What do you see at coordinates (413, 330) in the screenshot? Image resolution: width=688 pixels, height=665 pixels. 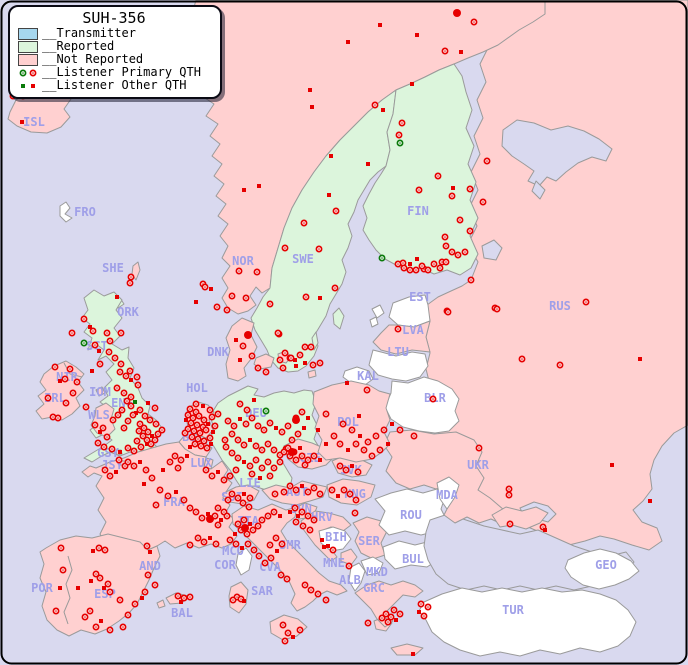 I see `label-lva: LVA` at bounding box center [413, 330].